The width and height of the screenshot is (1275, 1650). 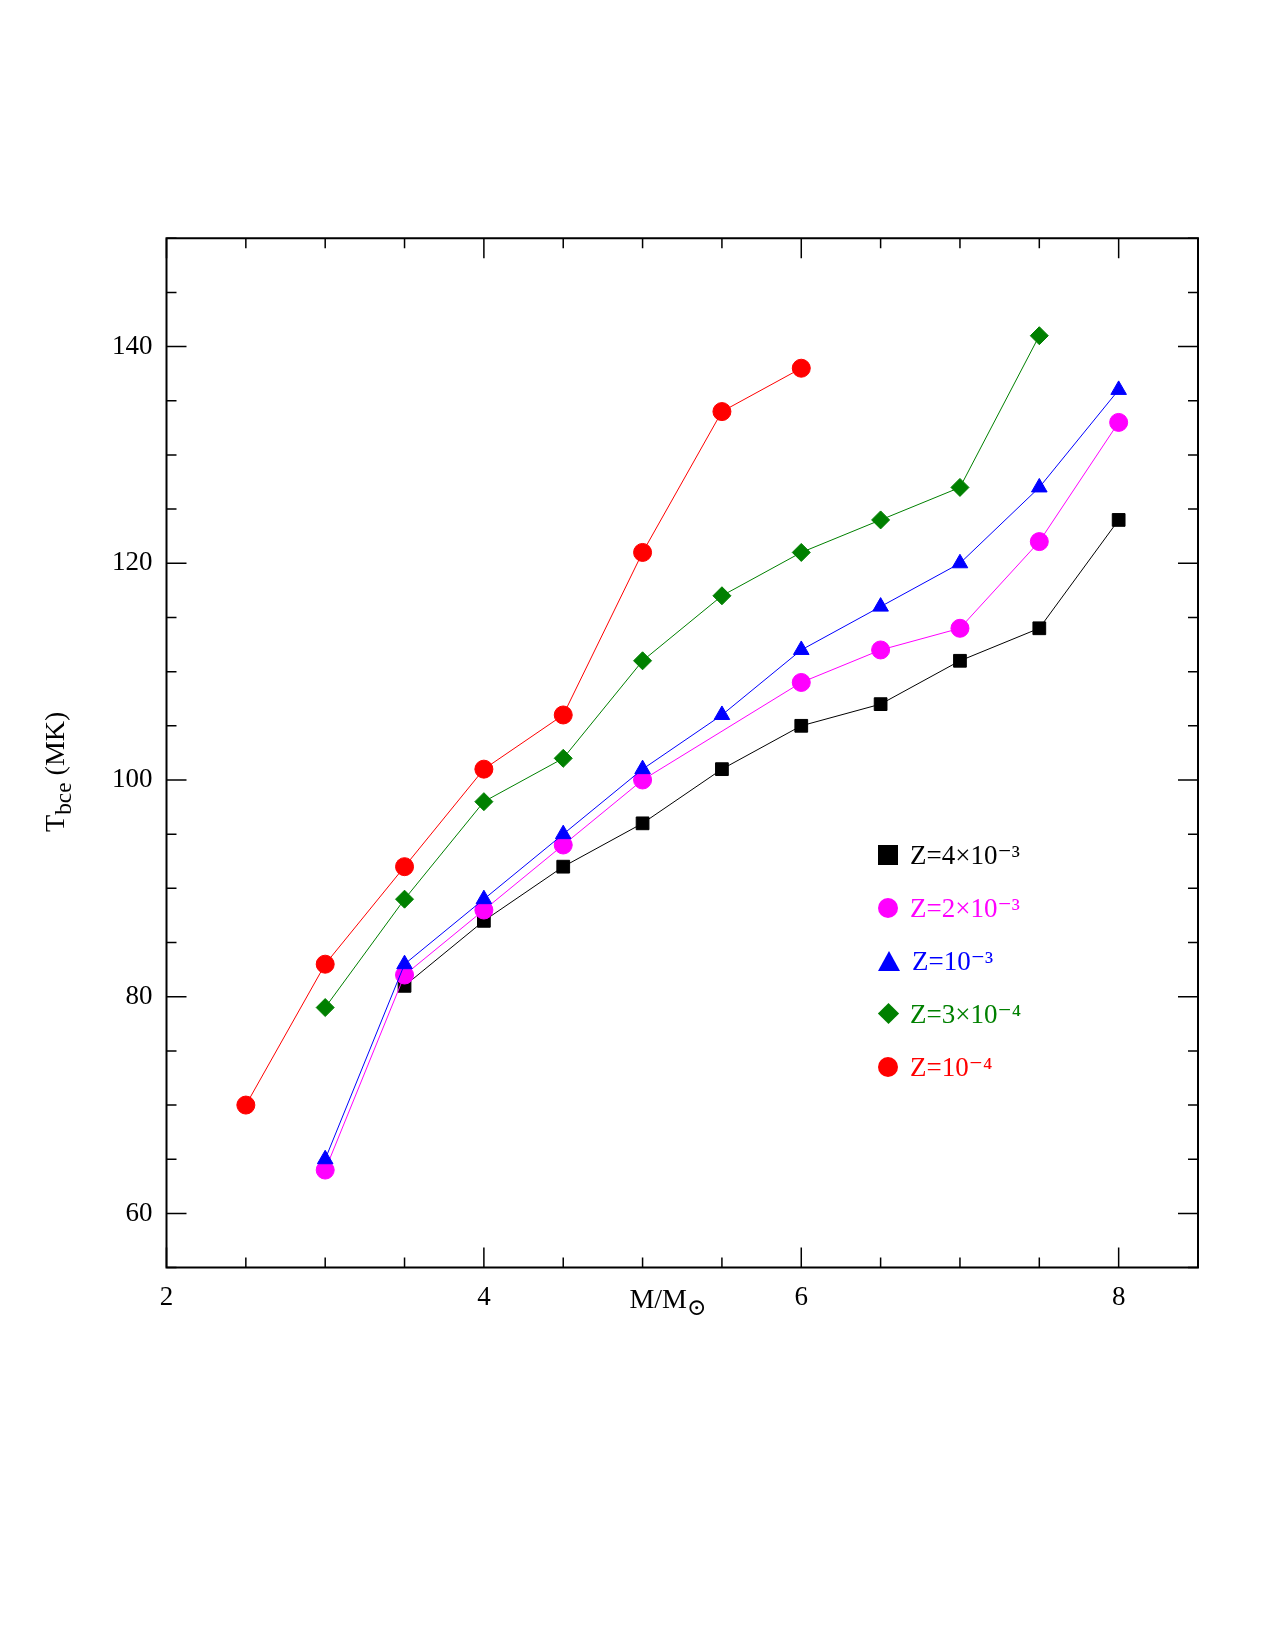 What do you see at coordinates (166, 1295) in the screenshot?
I see `x-tick-label: 2` at bounding box center [166, 1295].